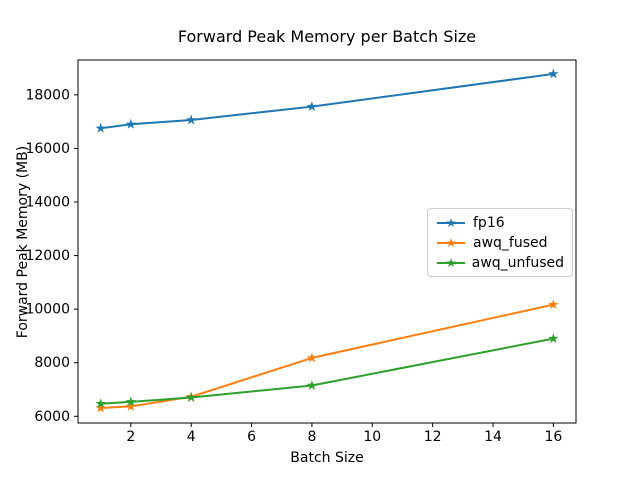  What do you see at coordinates (100, 403) in the screenshot?
I see `data-point-awq_unfused-x1` at bounding box center [100, 403].